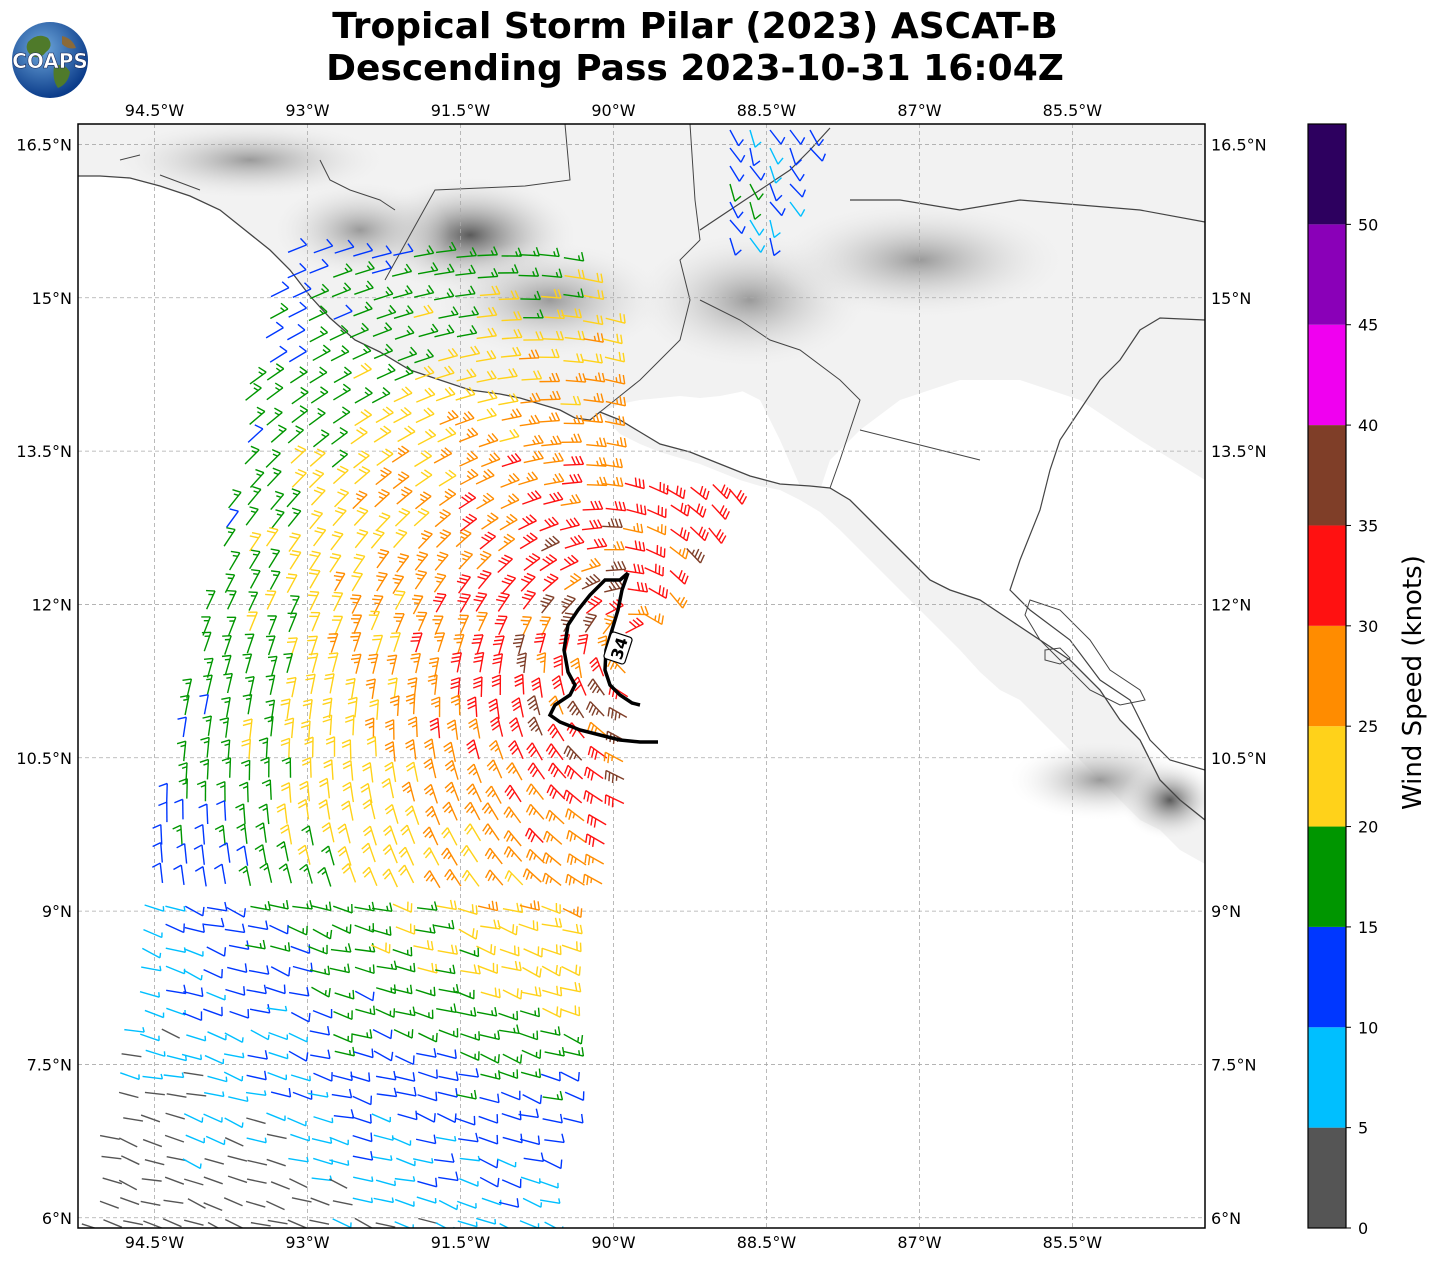 This screenshot has height=1264, width=1446. What do you see at coordinates (1368, 927) in the screenshot?
I see `colorbar-tick-label: 15` at bounding box center [1368, 927].